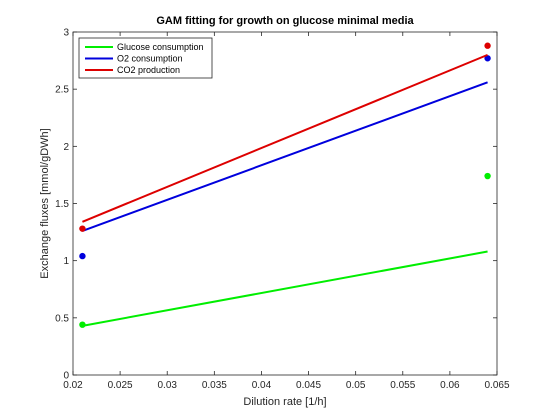  I want to click on y-tick-label: 0, so click(66, 376).